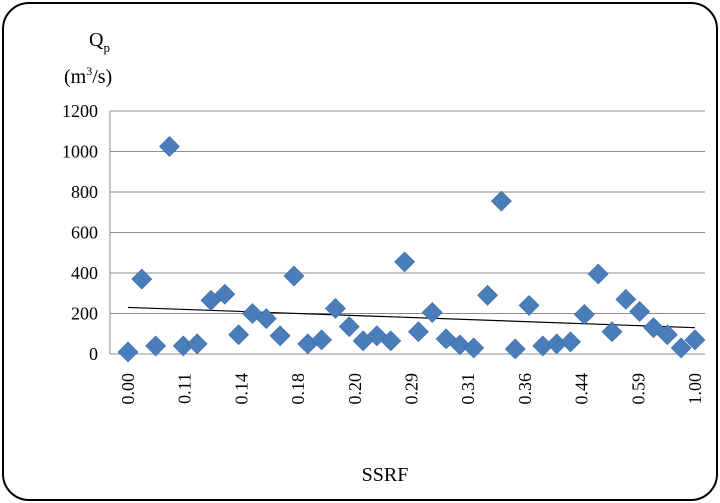 This screenshot has height=503, width=720. I want to click on y-tick-label: 600, so click(84, 233).